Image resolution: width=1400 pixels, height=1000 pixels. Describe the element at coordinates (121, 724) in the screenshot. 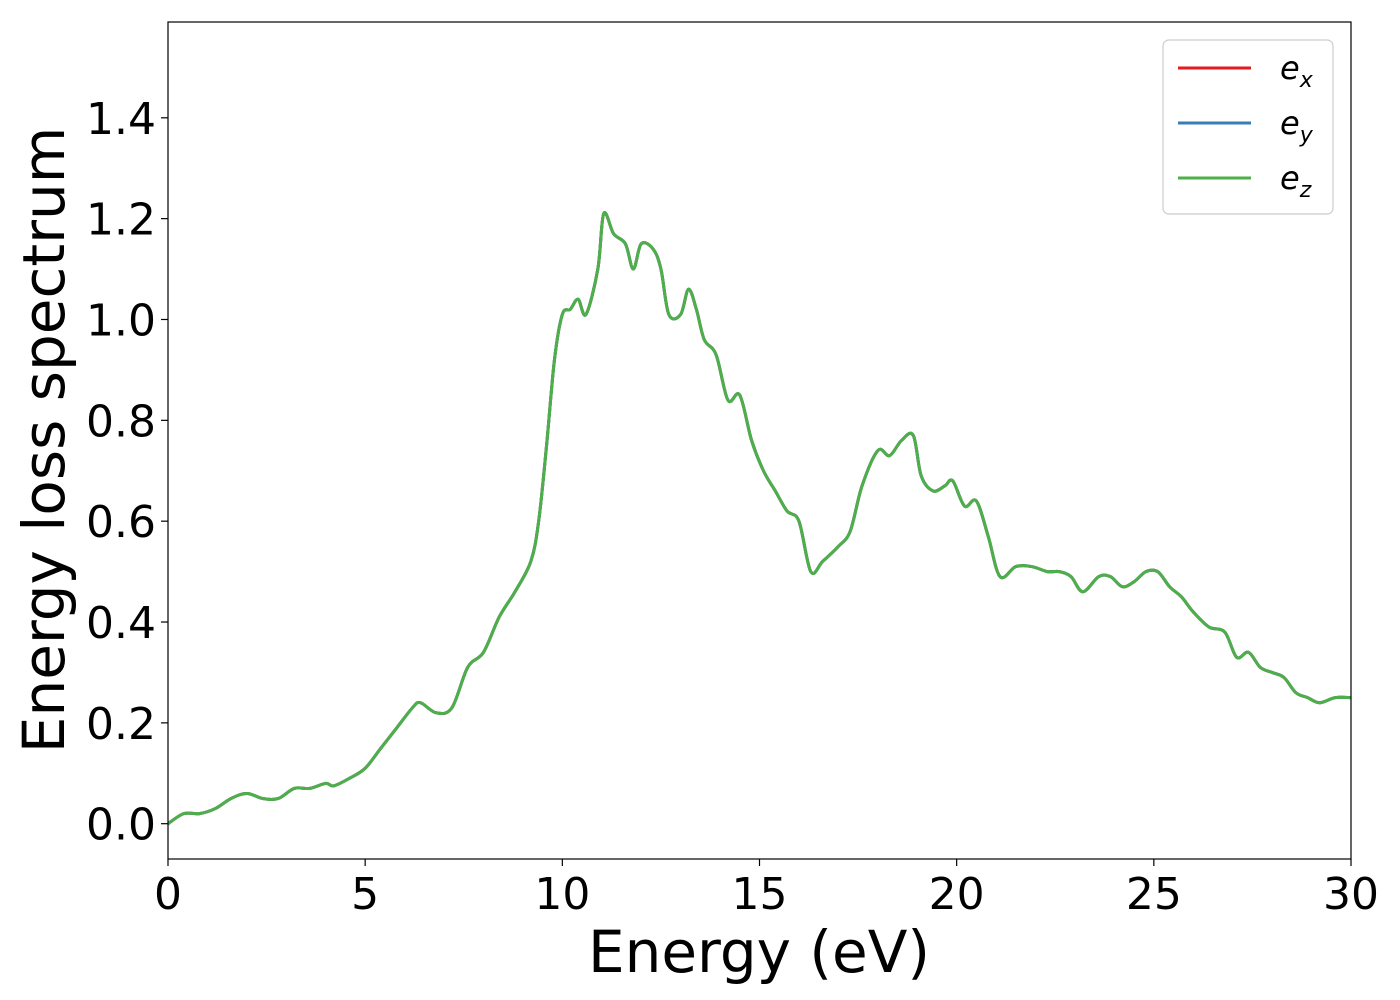

I see `y-tick-label: 0.2` at that location.